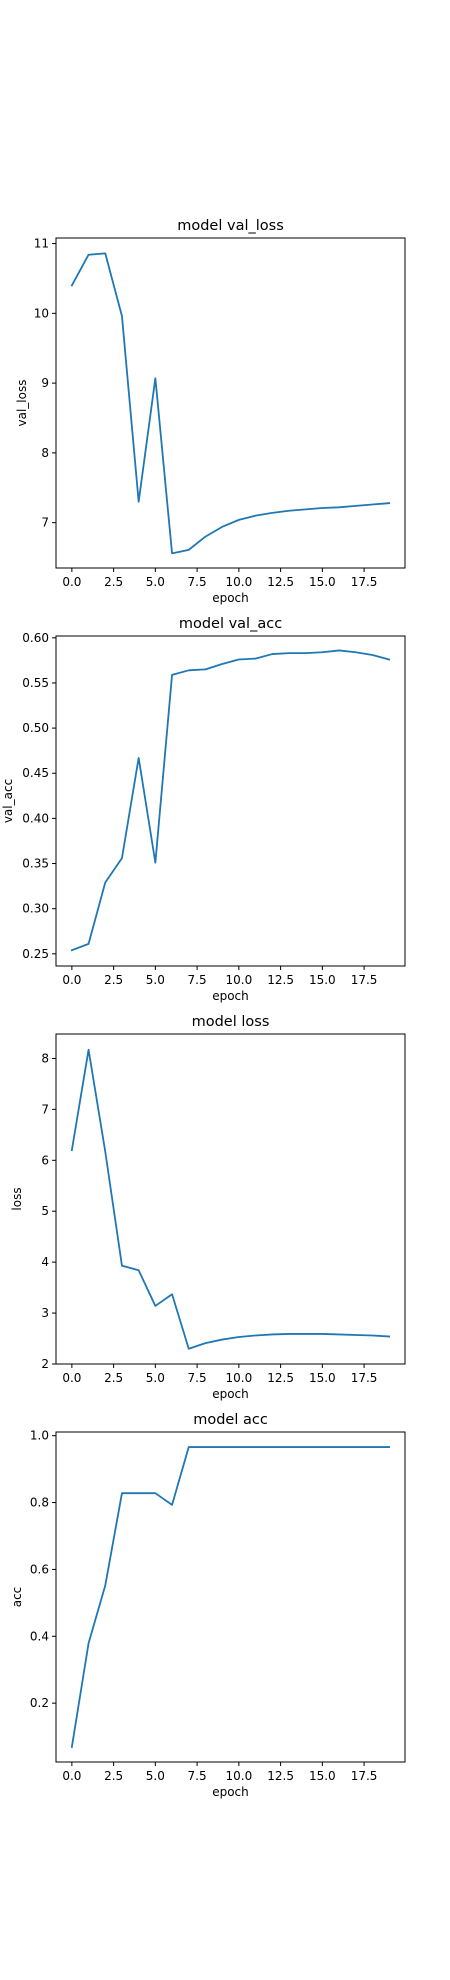 Image resolution: width=450 pixels, height=1980 pixels. I want to click on y-tick-label: 0.8, so click(39, 1503).